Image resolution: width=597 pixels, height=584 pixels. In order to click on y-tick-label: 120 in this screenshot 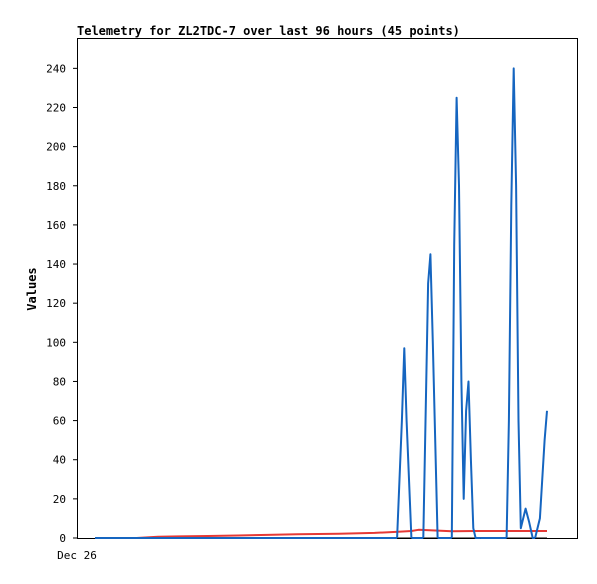, I will do `click(56, 303)`.